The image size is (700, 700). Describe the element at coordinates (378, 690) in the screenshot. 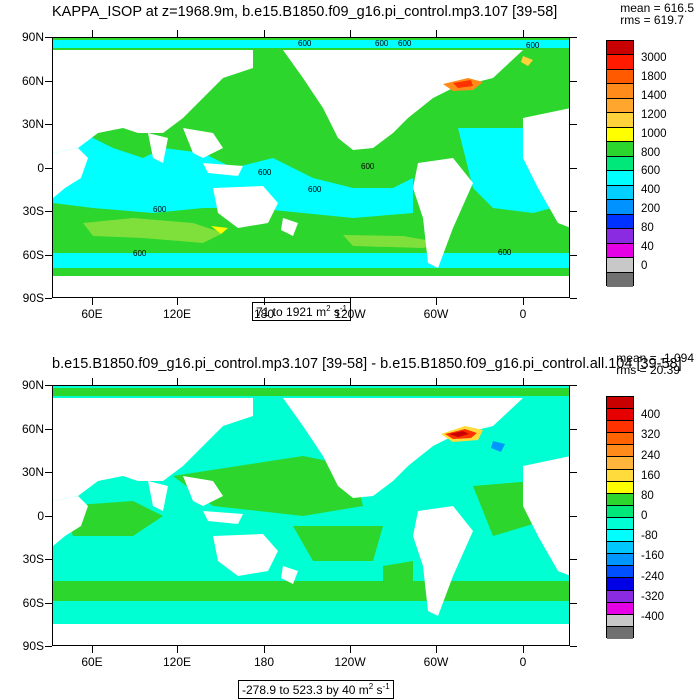

I see `range-units-tail: s` at that location.